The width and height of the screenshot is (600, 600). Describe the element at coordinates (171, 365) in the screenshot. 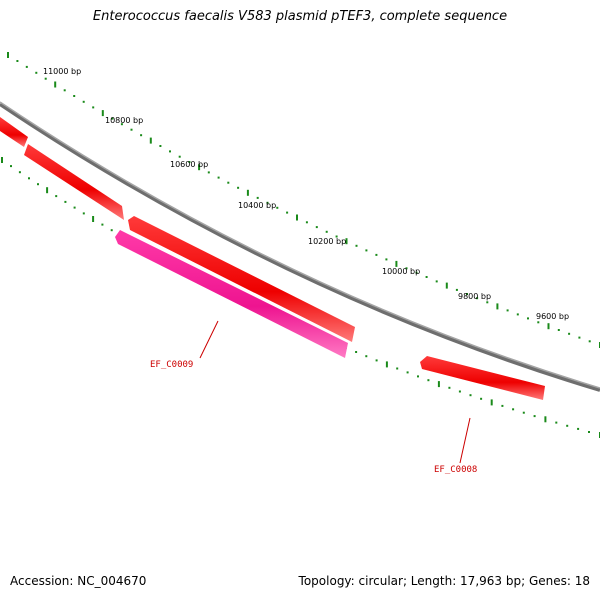

I see `gene-label-ef-c0009: EF_C0009` at that location.